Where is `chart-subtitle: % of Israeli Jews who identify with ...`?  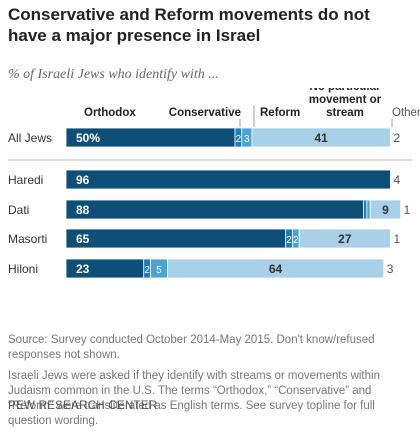 chart-subtitle: % of Israeli Jews who identify with ... is located at coordinates (113, 74).